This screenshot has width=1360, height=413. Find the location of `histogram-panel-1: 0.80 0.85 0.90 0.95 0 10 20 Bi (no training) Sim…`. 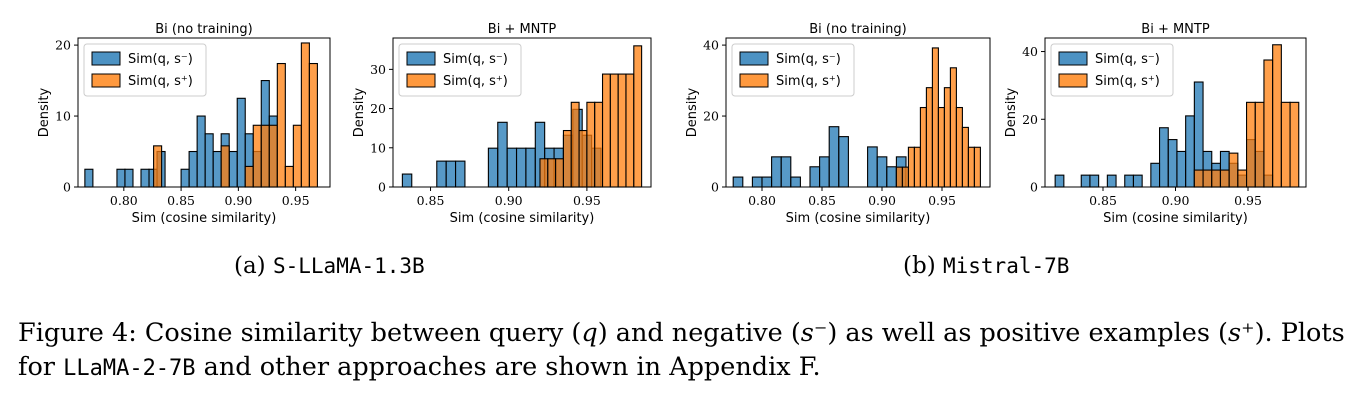

histogram-panel-1: 0.80 0.85 0.90 0.95 0 10 20 Bi (no training) Sim… is located at coordinates (184, 124).